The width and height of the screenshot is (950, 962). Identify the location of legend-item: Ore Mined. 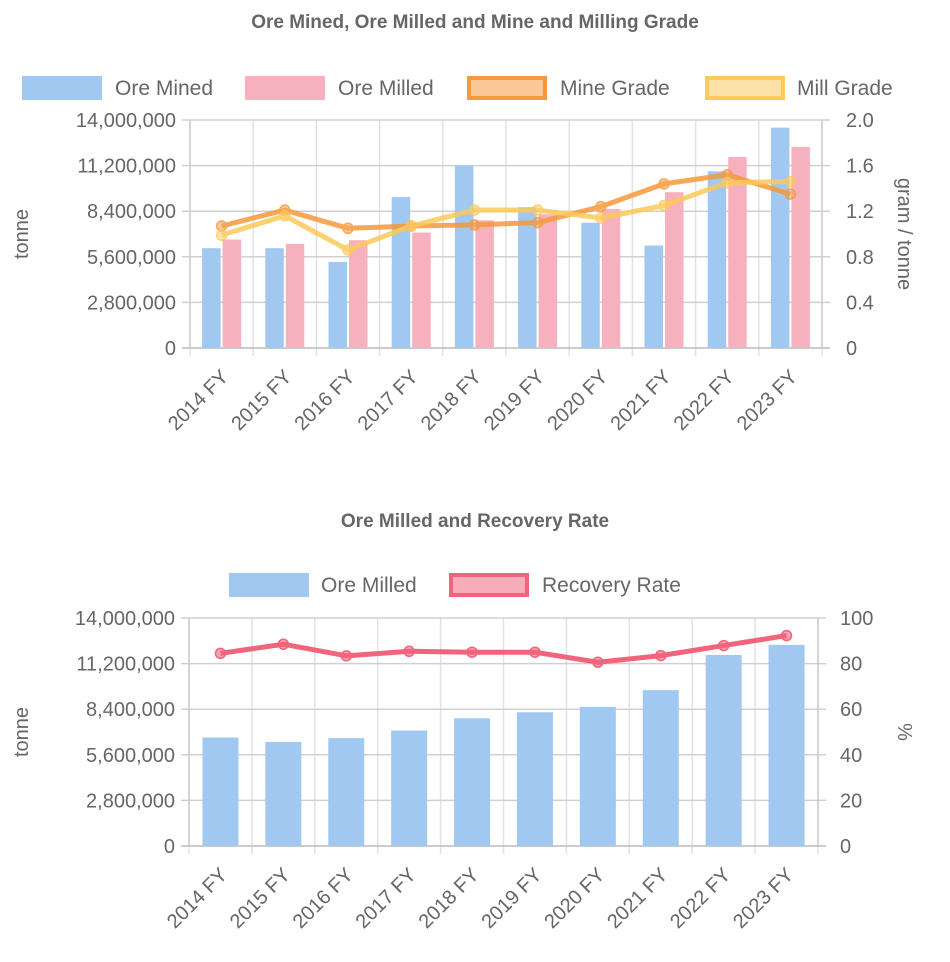
(117, 88).